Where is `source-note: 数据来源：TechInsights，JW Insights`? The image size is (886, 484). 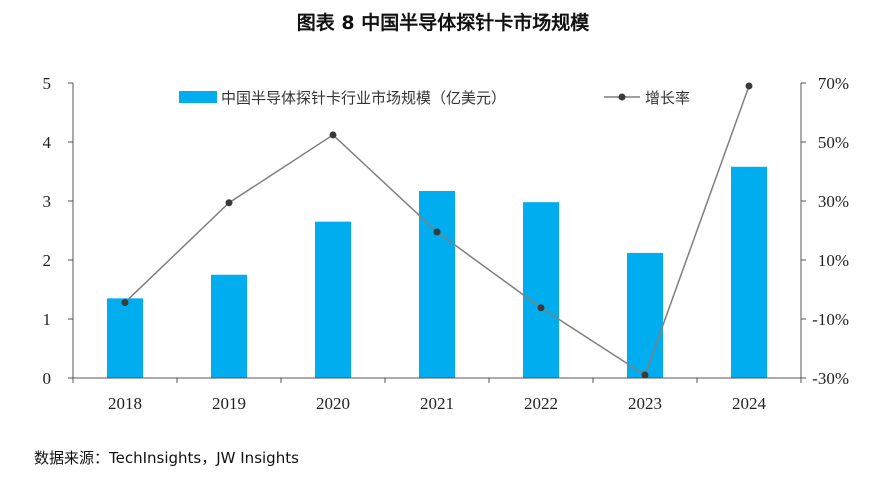
source-note: 数据来源：TechInsights，JW Insights is located at coordinates (166, 458).